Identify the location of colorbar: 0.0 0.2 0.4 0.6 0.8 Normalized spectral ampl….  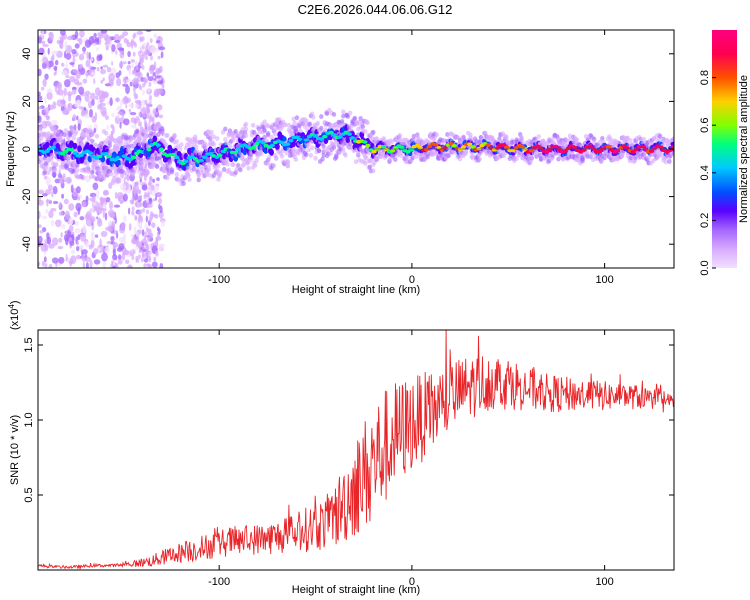
(724, 153).